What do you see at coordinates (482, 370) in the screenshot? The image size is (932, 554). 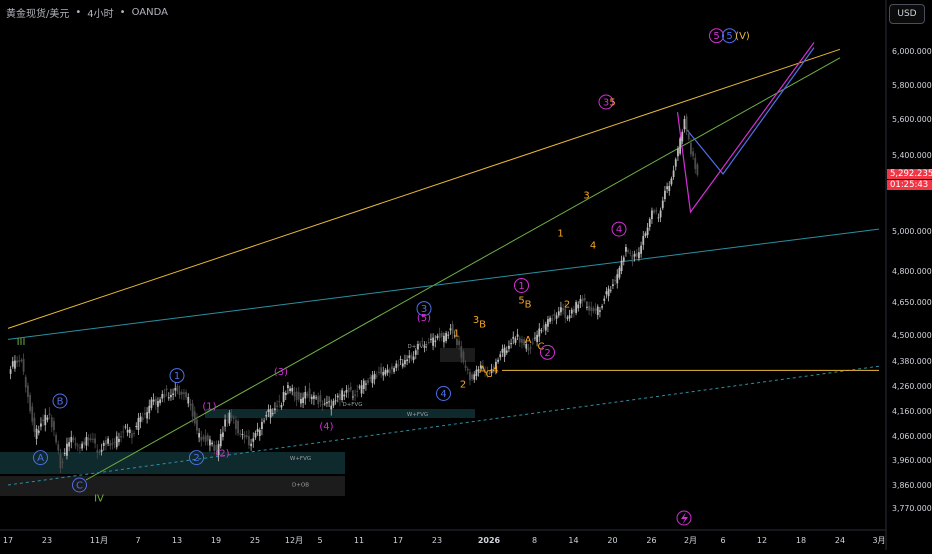 I see `wave-label: A` at bounding box center [482, 370].